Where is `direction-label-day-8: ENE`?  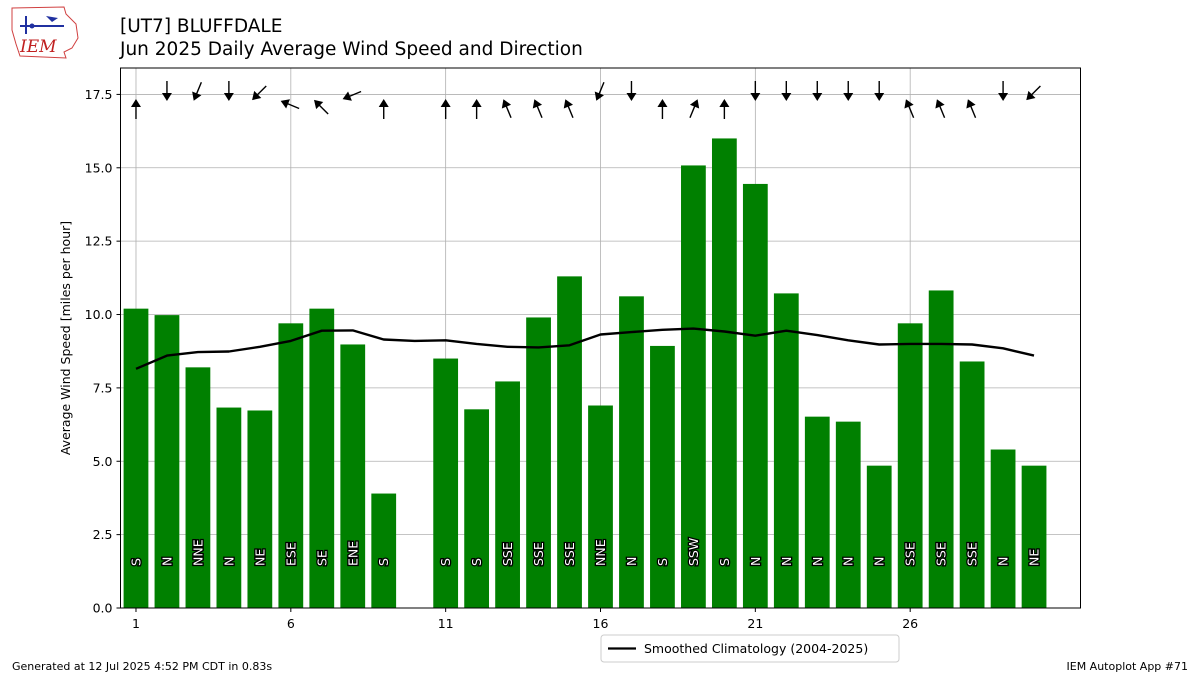
direction-label-day-8: ENE is located at coordinates (352, 553).